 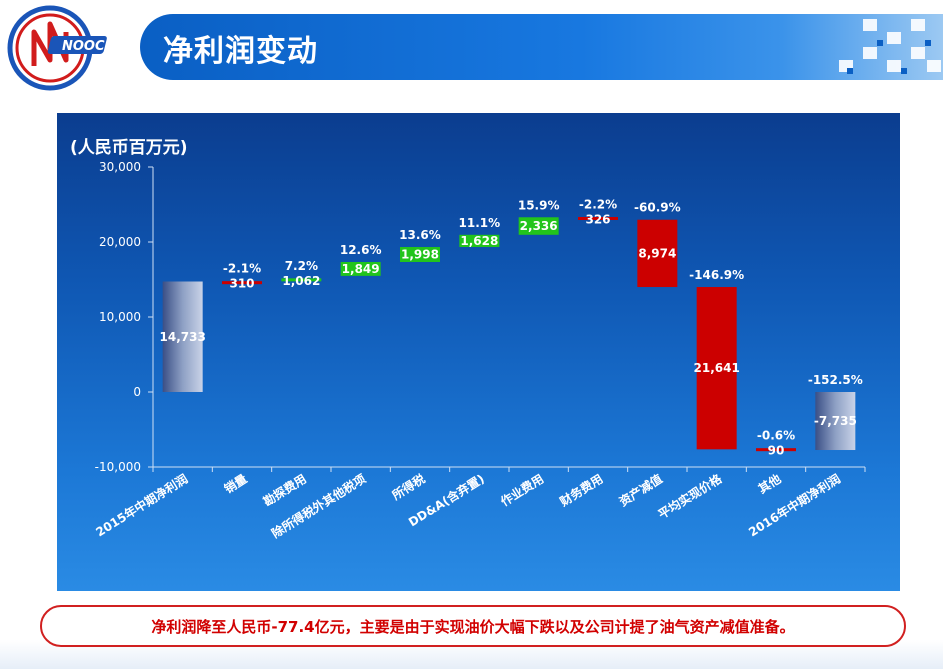 What do you see at coordinates (690, 495) in the screenshot?
I see `category-label-9: 平均实现价格` at bounding box center [690, 495].